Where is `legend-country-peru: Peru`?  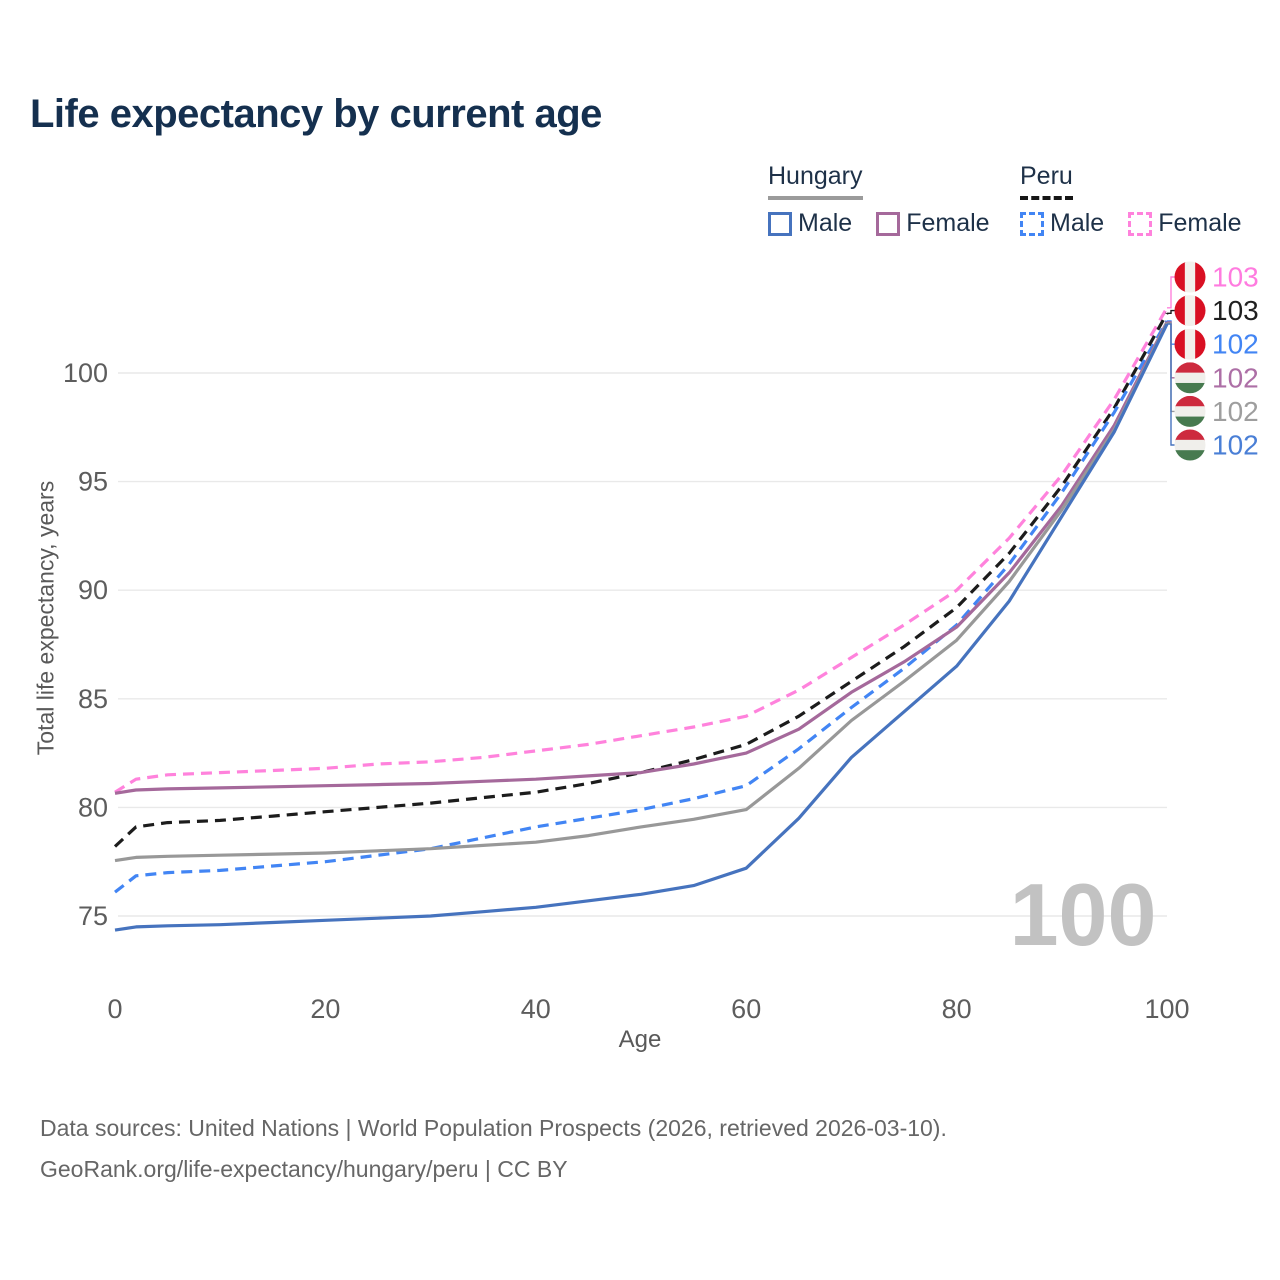
legend-country-peru: Peru is located at coordinates (1046, 181).